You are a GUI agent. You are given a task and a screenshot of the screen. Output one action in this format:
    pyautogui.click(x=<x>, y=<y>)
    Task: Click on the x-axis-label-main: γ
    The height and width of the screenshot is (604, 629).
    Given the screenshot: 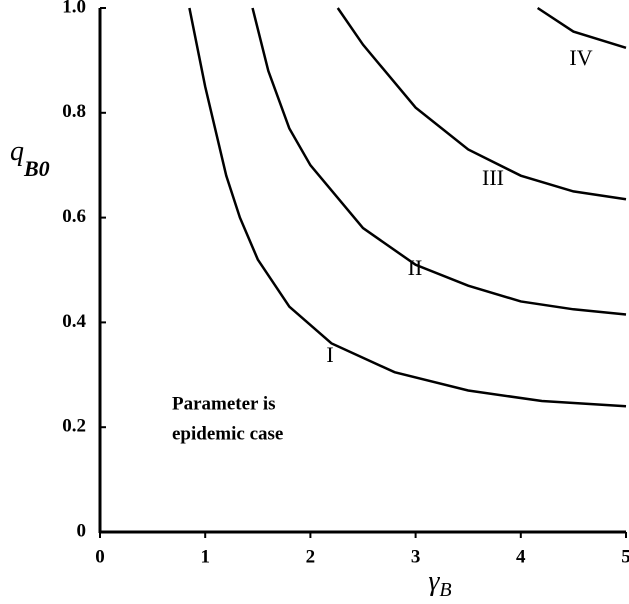 What is the action you would take?
    pyautogui.click(x=434, y=581)
    